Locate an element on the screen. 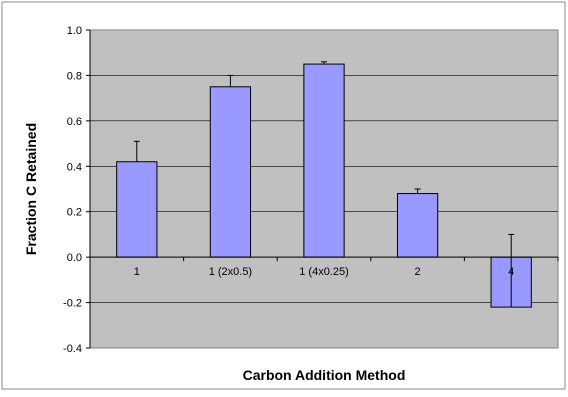 Image resolution: width=568 pixels, height=397 pixels. x-axis-title: Carbon Addition Method is located at coordinates (324, 375).